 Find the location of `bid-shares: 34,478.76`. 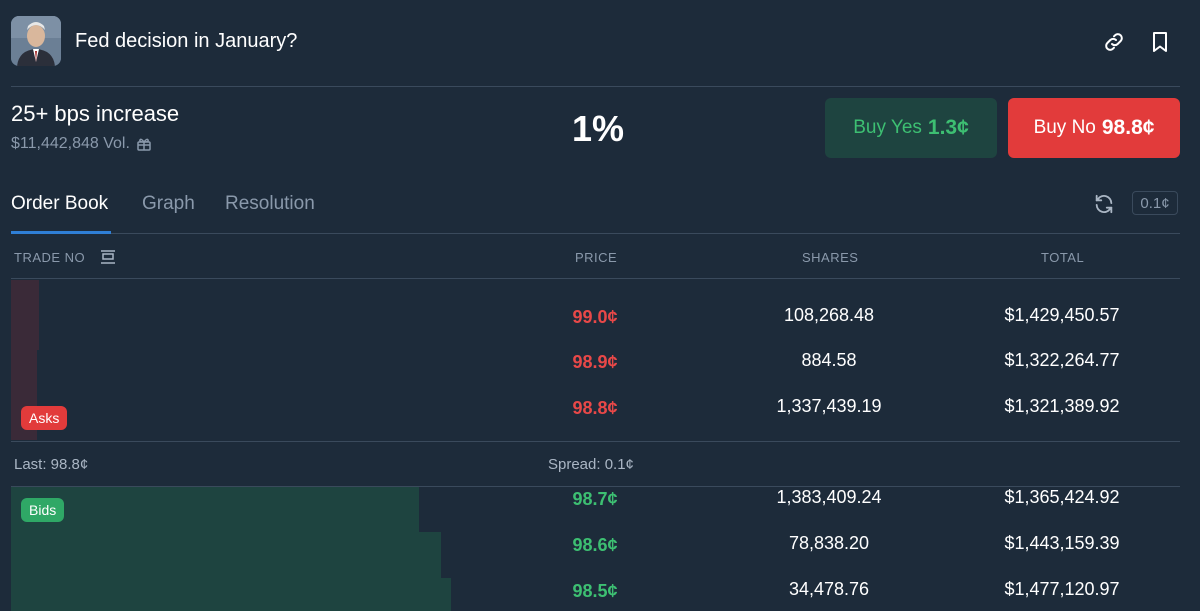

bid-shares: 34,478.76 is located at coordinates (829, 589).